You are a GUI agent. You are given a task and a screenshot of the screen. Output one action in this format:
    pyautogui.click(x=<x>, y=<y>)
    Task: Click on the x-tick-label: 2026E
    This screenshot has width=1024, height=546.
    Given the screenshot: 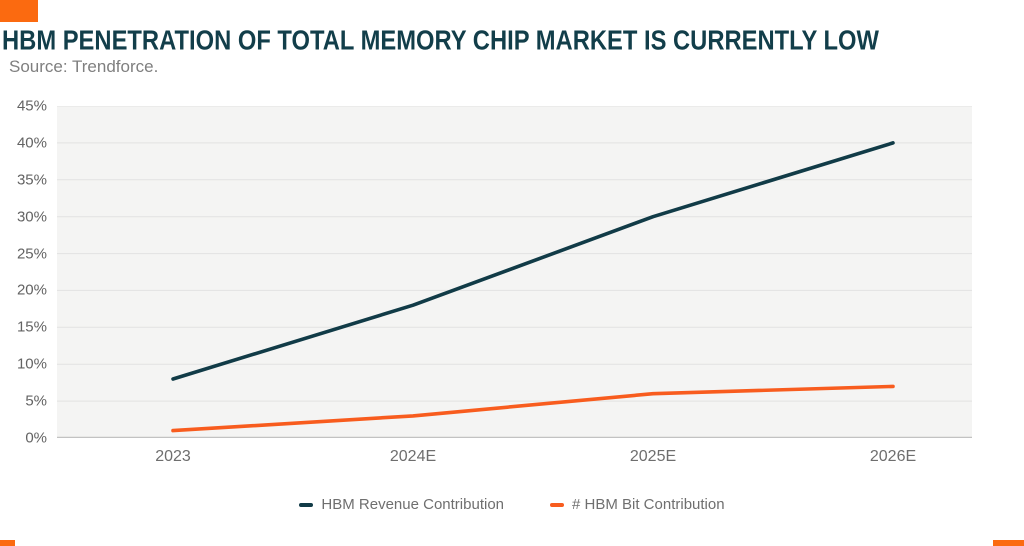 What is the action you would take?
    pyautogui.click(x=893, y=456)
    